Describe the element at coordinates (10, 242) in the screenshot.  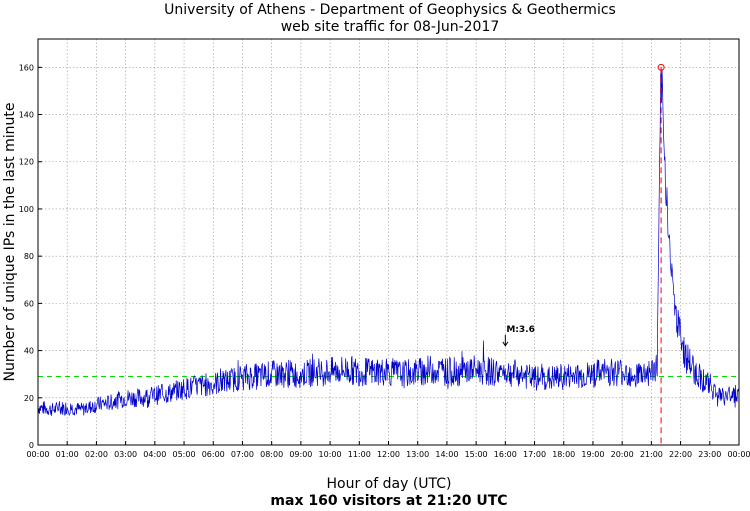
I see `y-axis-label: Number of unique IPs in the last minute` at that location.